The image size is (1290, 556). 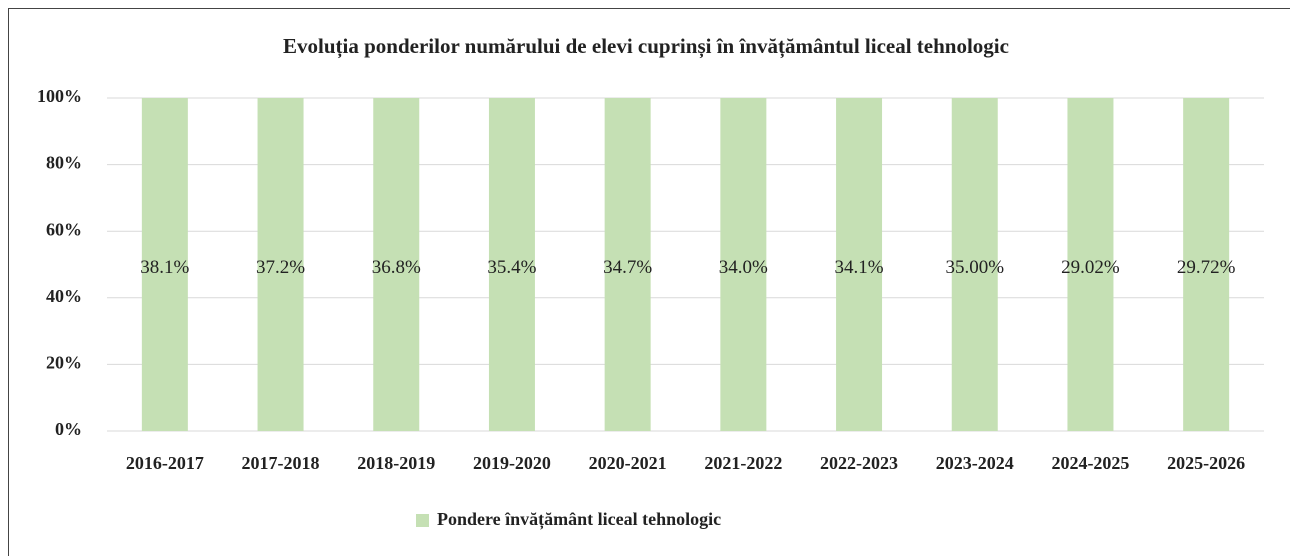 What do you see at coordinates (512, 463) in the screenshot?
I see `x-tick-label: 2019-2020` at bounding box center [512, 463].